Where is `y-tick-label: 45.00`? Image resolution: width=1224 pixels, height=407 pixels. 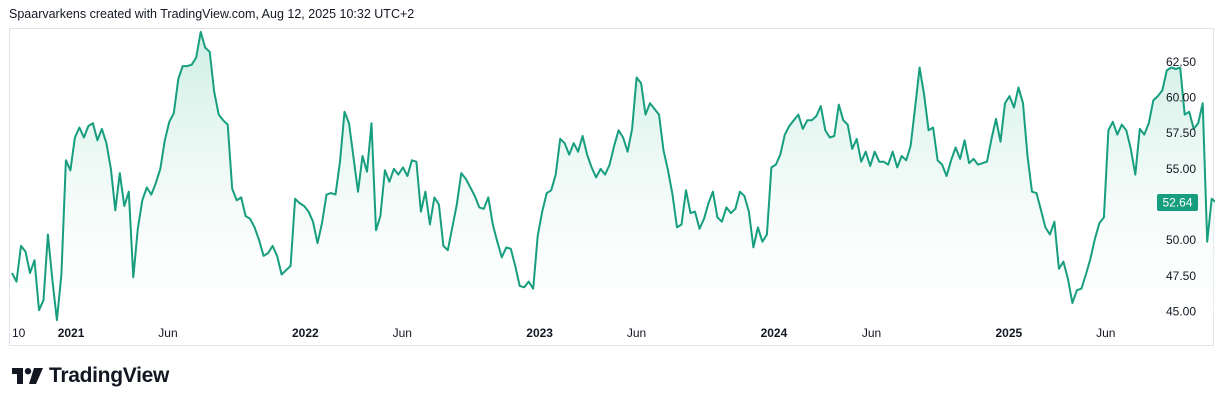 y-tick-label: 45.00 is located at coordinates (1181, 312).